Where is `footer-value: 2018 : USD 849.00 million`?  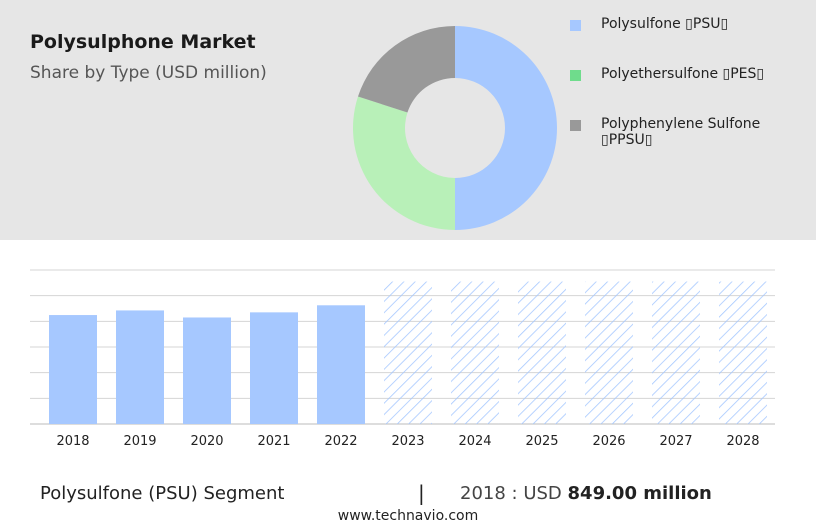 footer-value: 2018 : USD 849.00 million is located at coordinates (586, 493).